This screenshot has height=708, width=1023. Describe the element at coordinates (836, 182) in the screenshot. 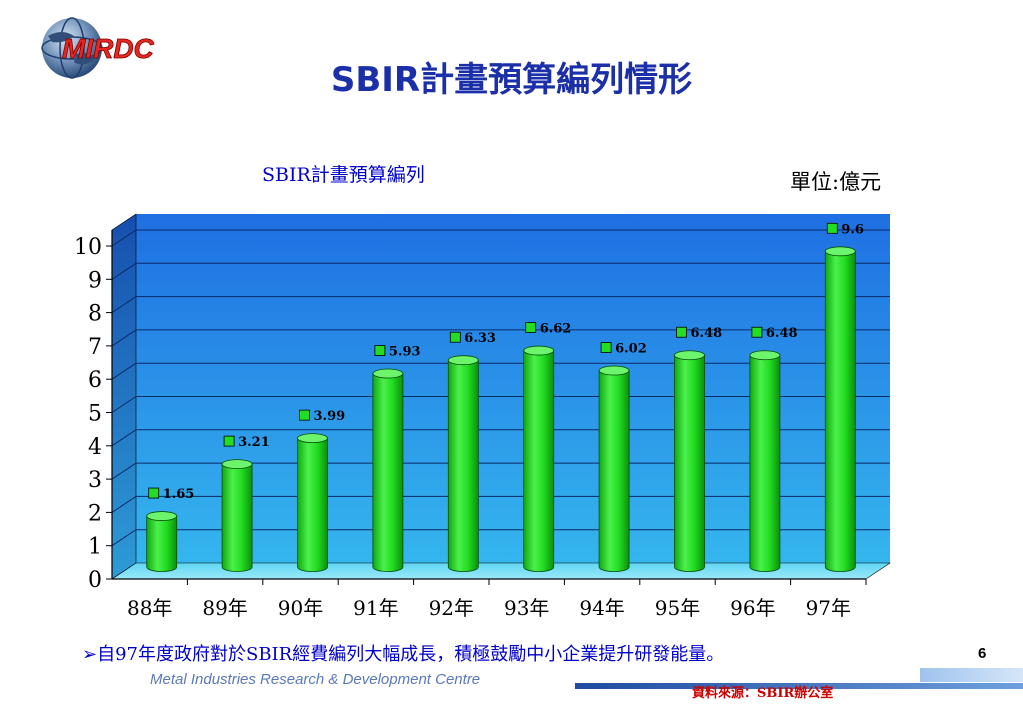

I see `unit-label: 單位:億元` at that location.